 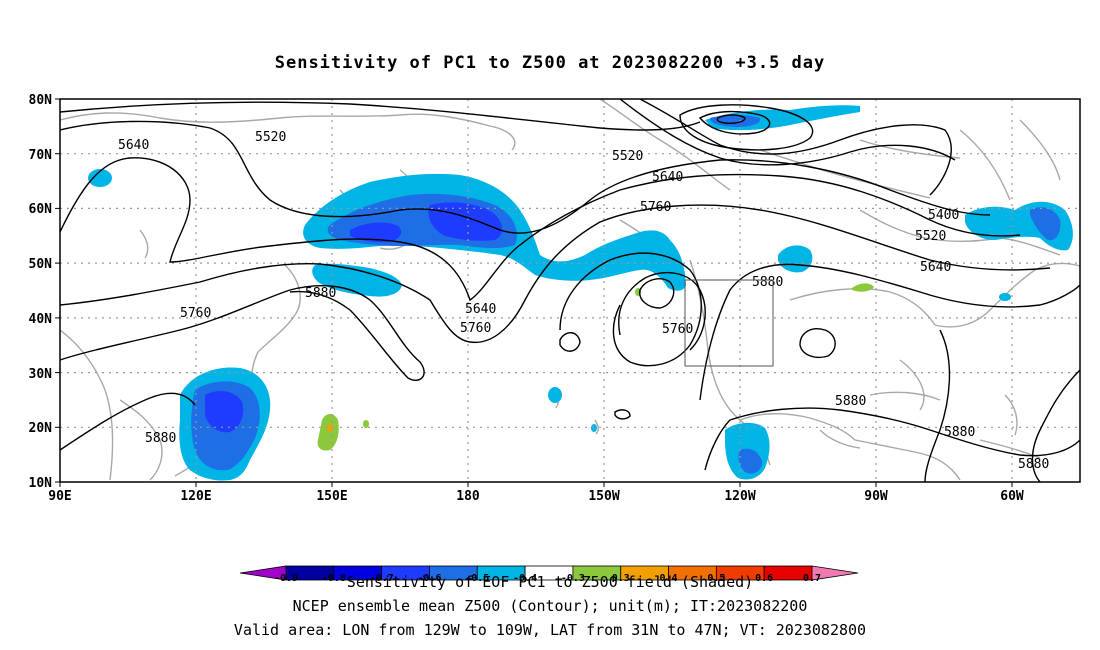 What do you see at coordinates (41, 209) in the screenshot?
I see `lat-tick-label: 60N` at bounding box center [41, 209].